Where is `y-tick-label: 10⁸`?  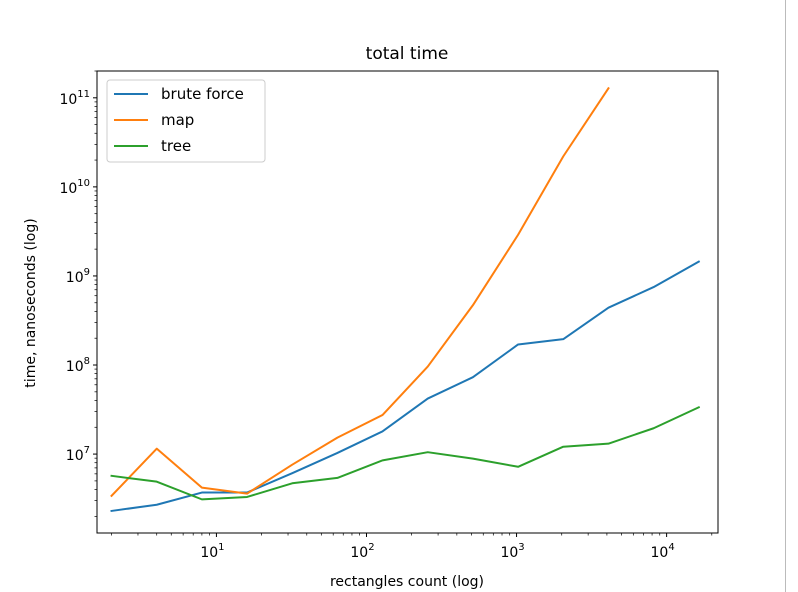 y-tick-label: 10⁸ is located at coordinates (78, 365).